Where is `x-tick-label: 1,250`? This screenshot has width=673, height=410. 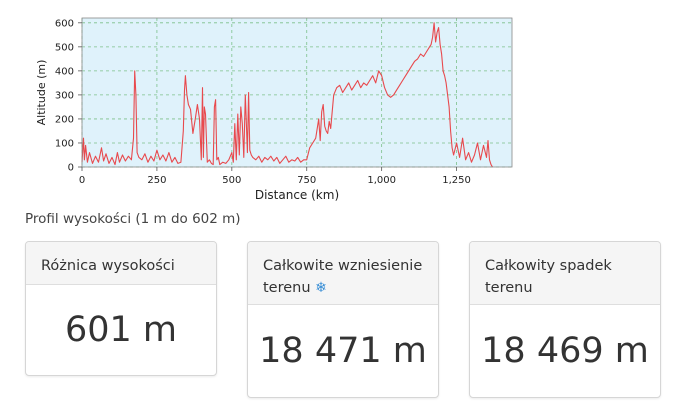 x-tick-label: 1,250 is located at coordinates (456, 180).